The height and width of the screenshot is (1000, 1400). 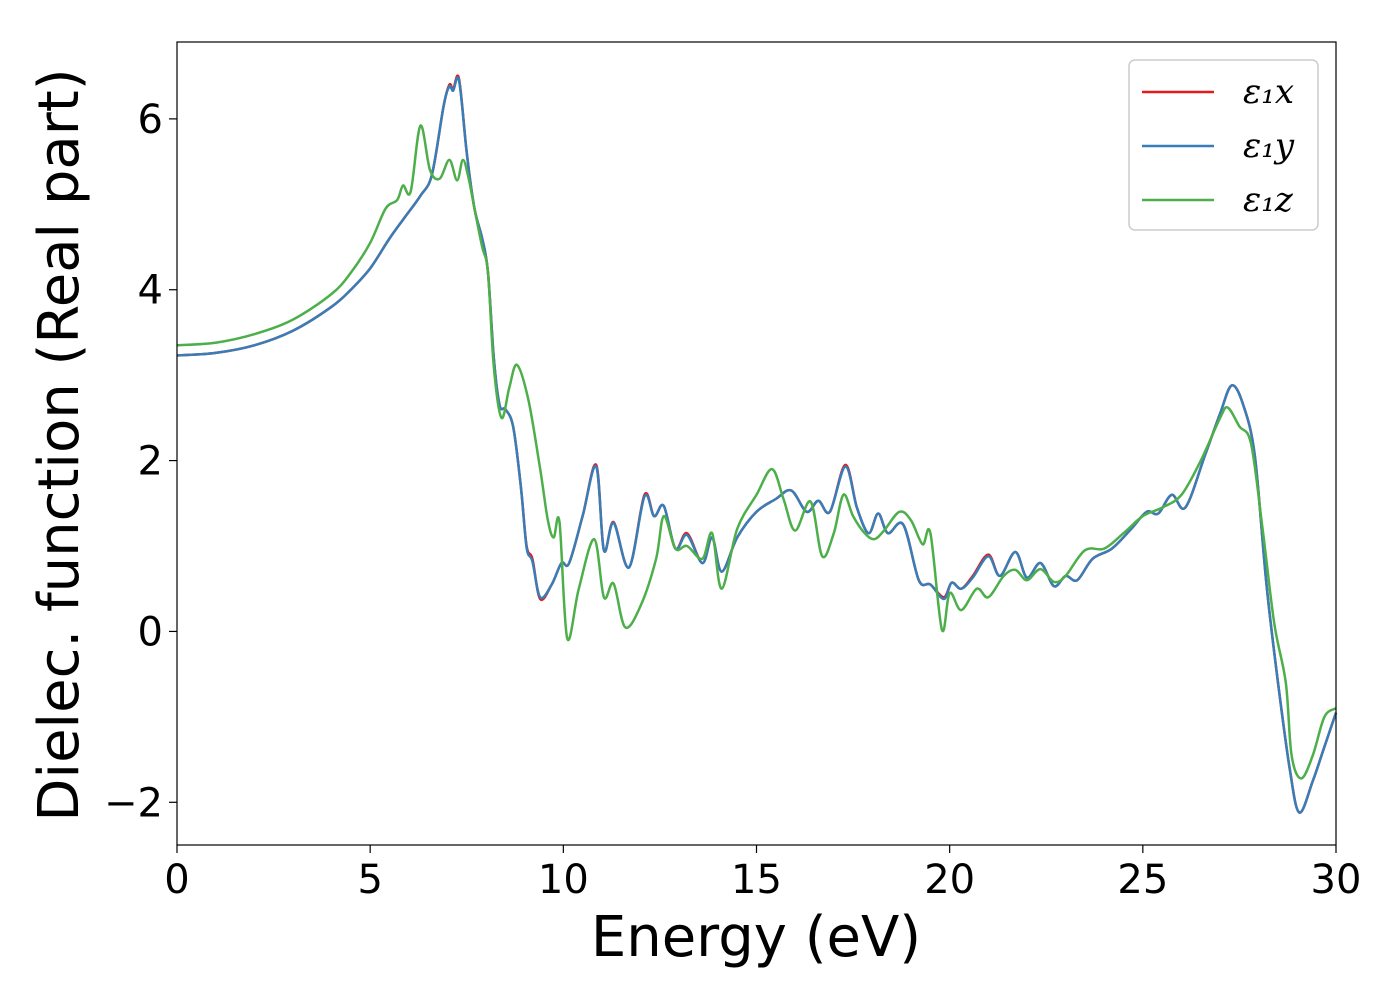 I want to click on x-tick-label: 5, so click(x=369, y=880).